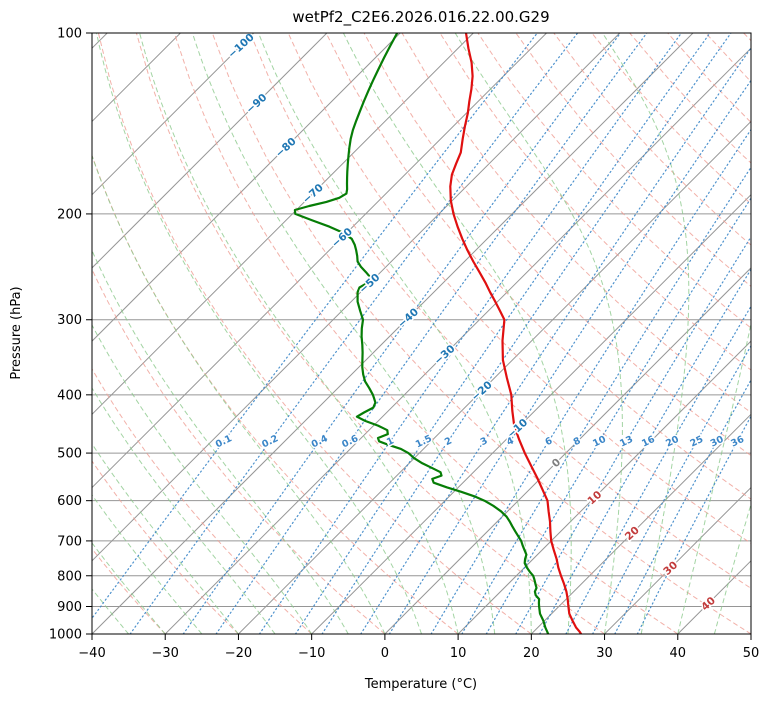 The image size is (775, 708). What do you see at coordinates (420, 684) in the screenshot?
I see `x-axis-label: Temperature (°C)` at bounding box center [420, 684].